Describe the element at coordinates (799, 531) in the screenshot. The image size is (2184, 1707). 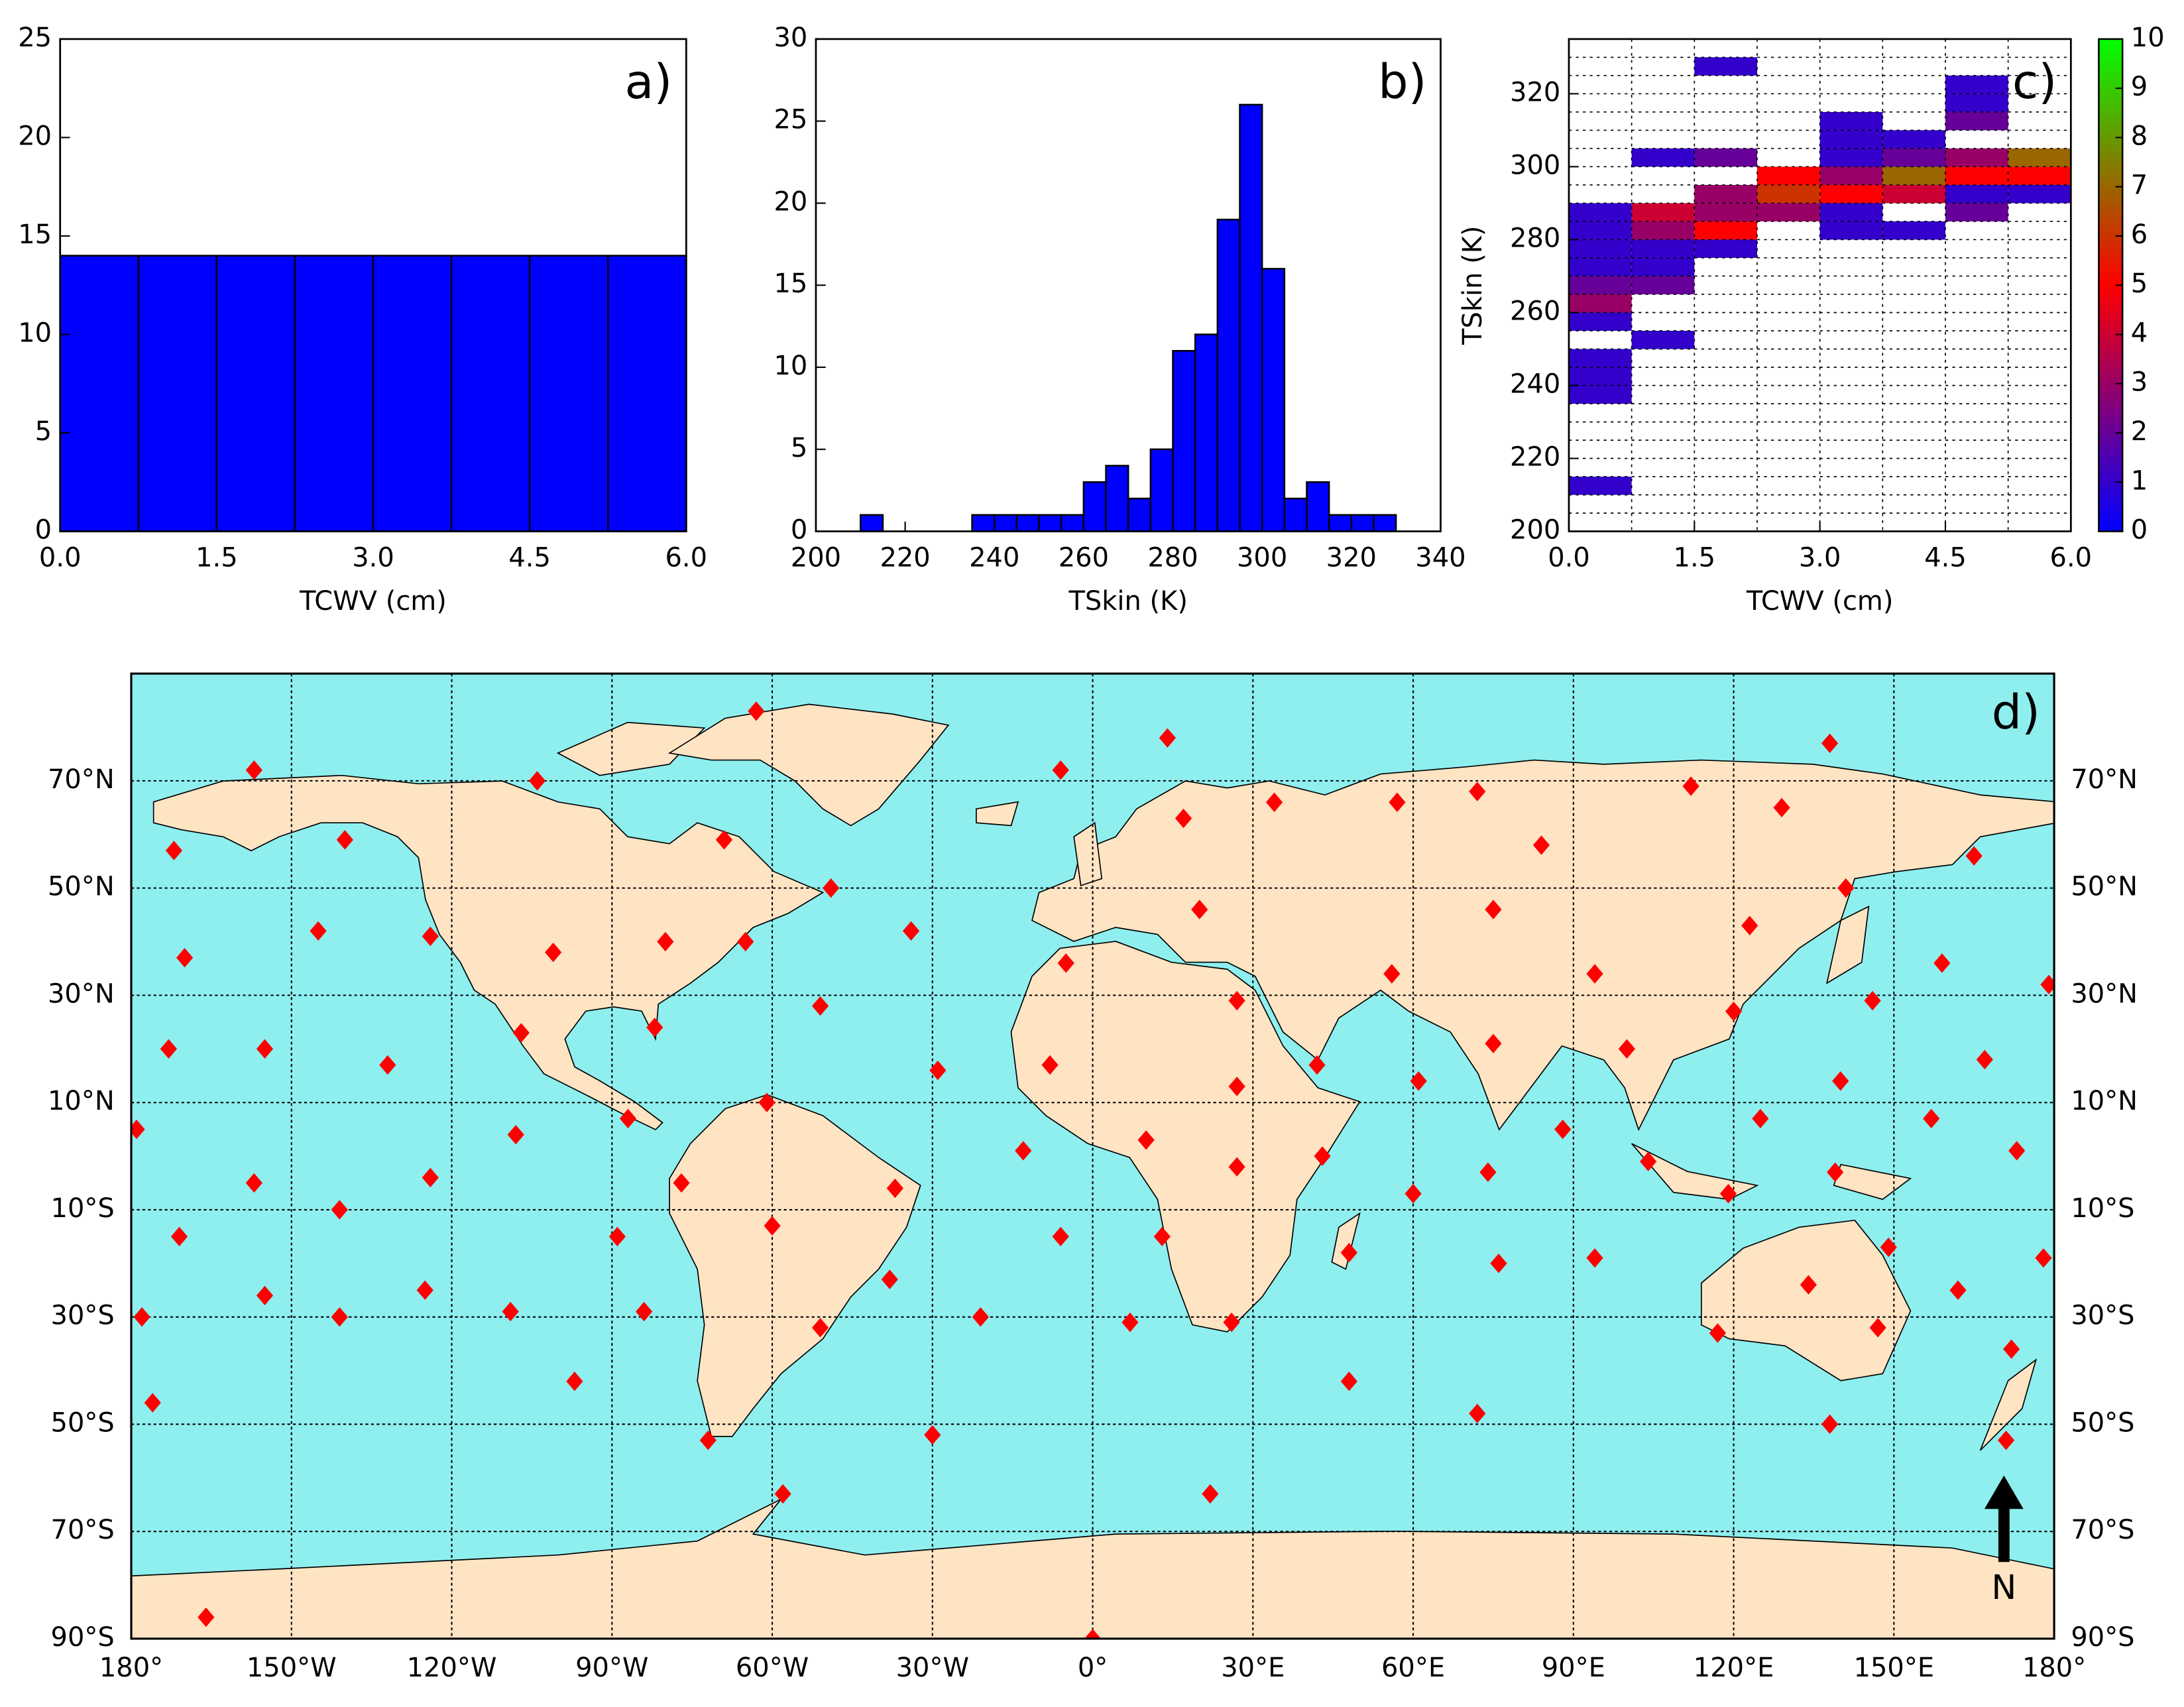
I see `y-tick-label: 0` at that location.